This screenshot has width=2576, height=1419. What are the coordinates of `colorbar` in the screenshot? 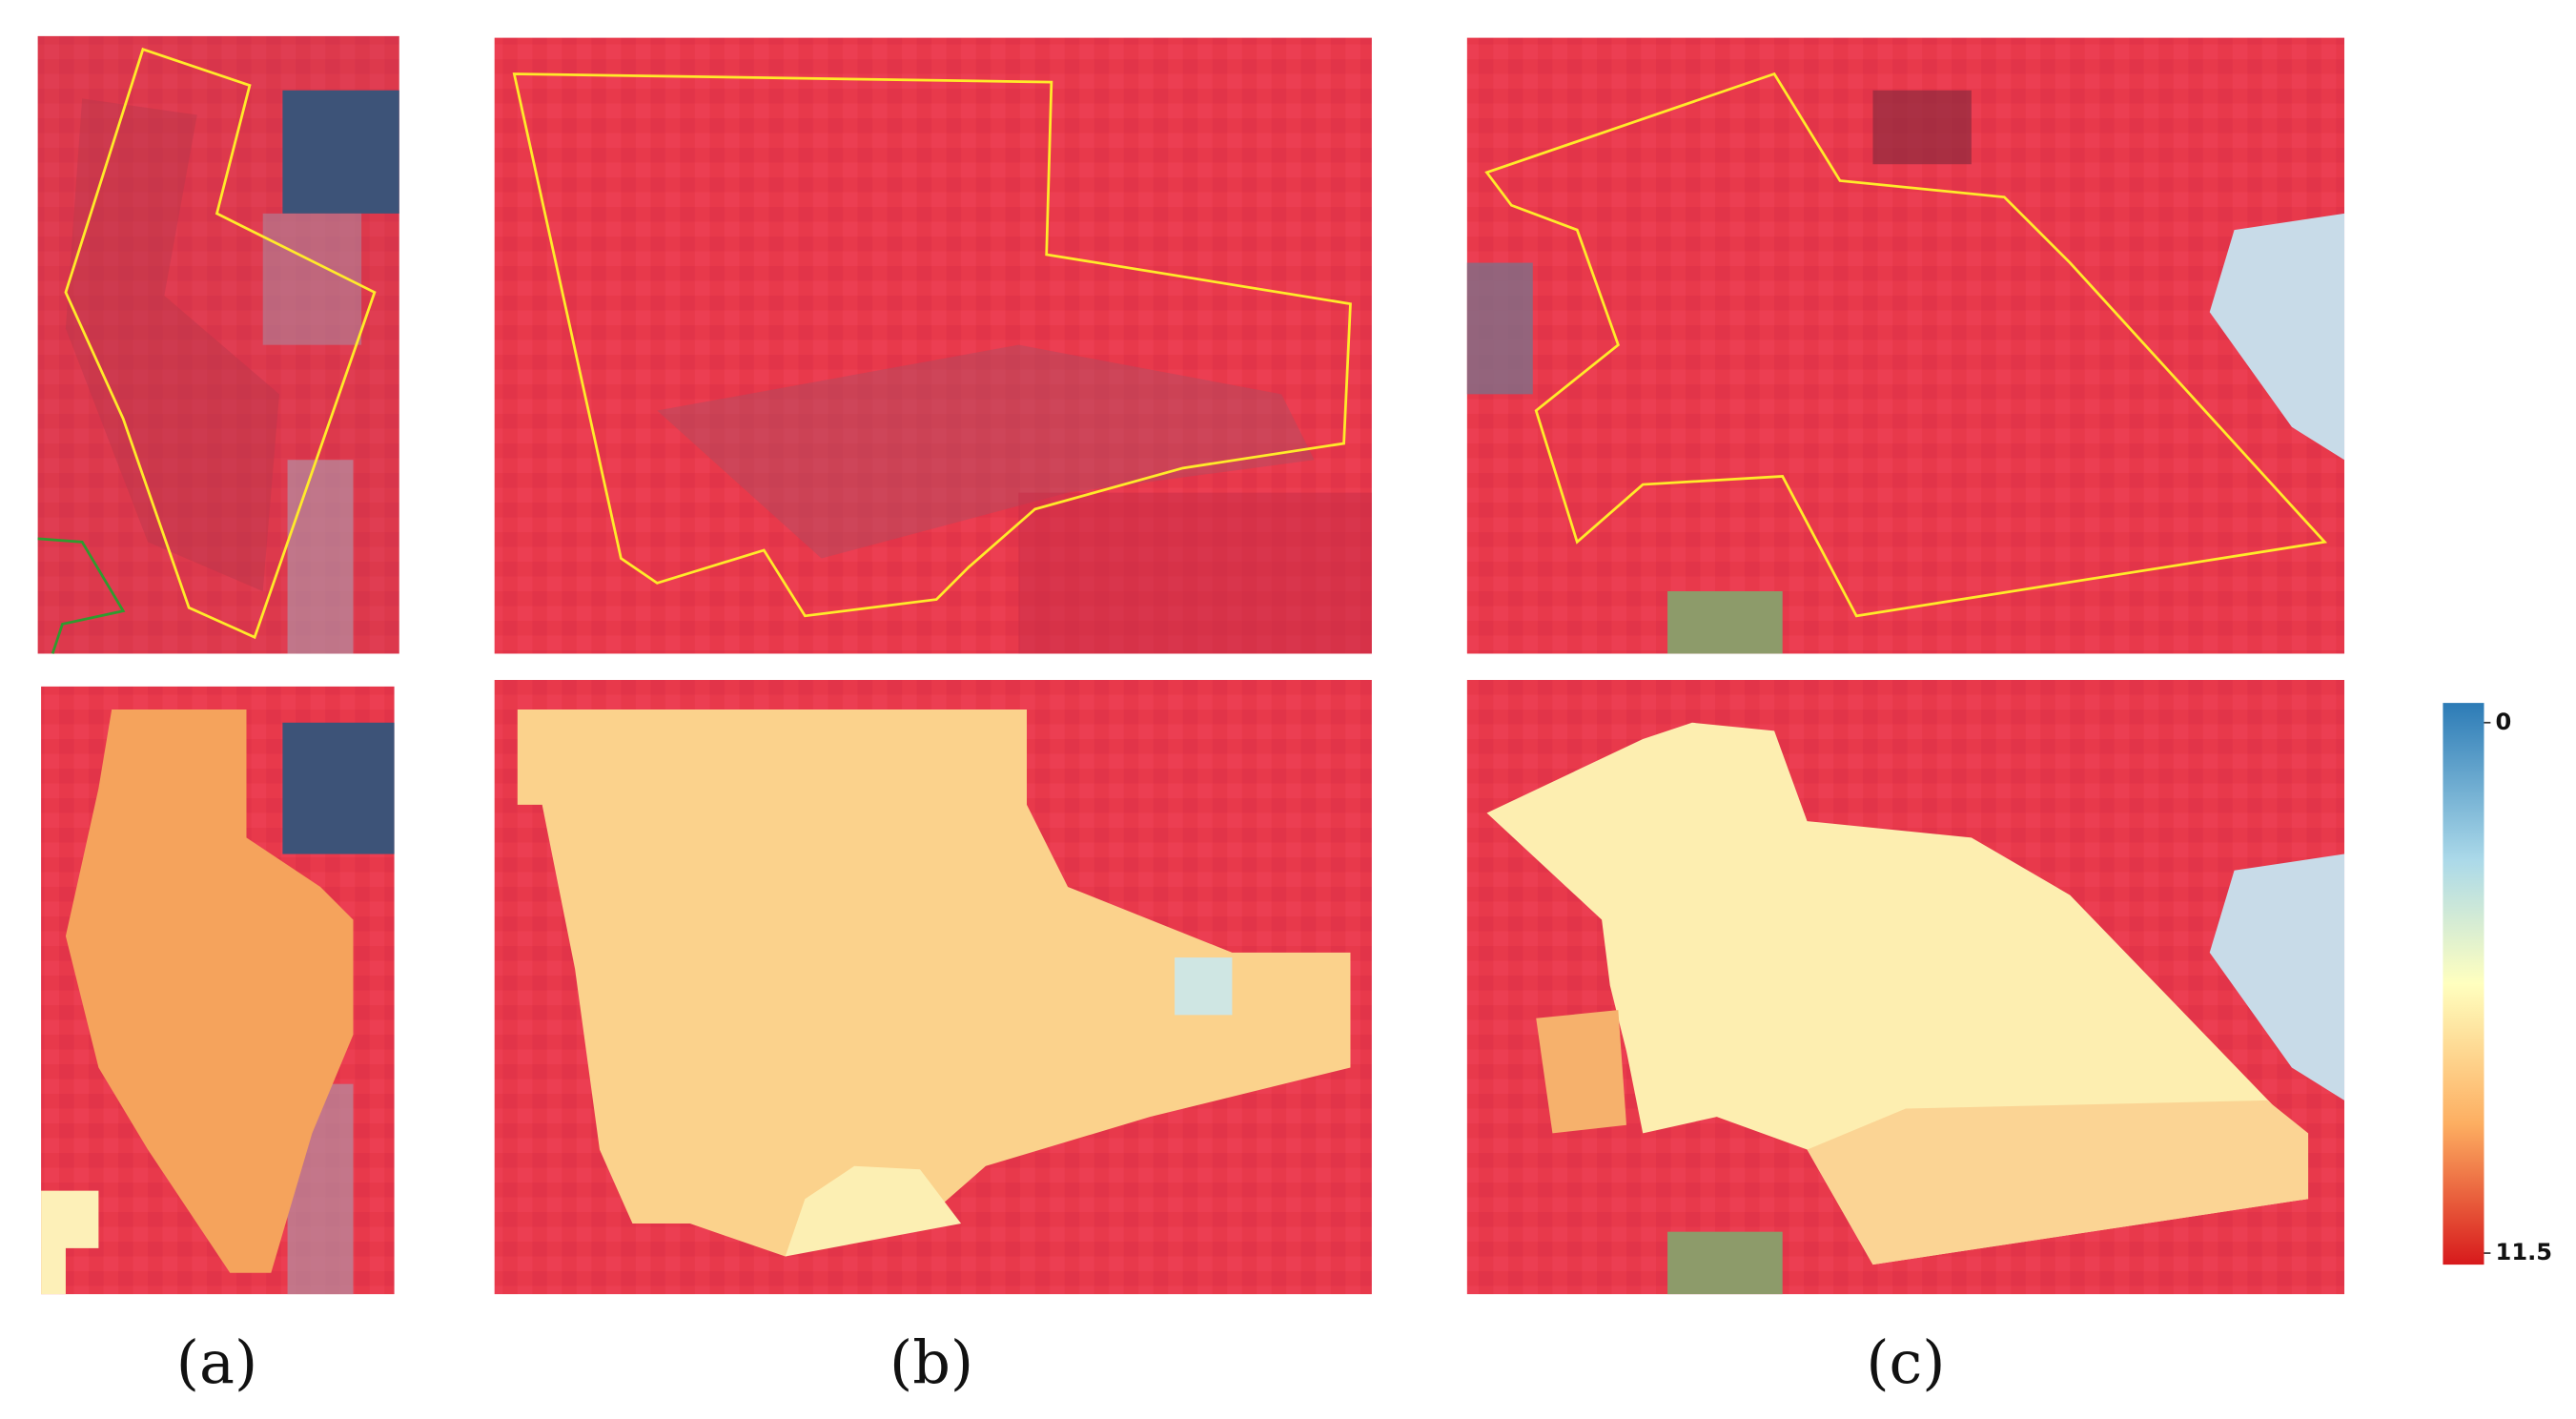 It's located at (2463, 984).